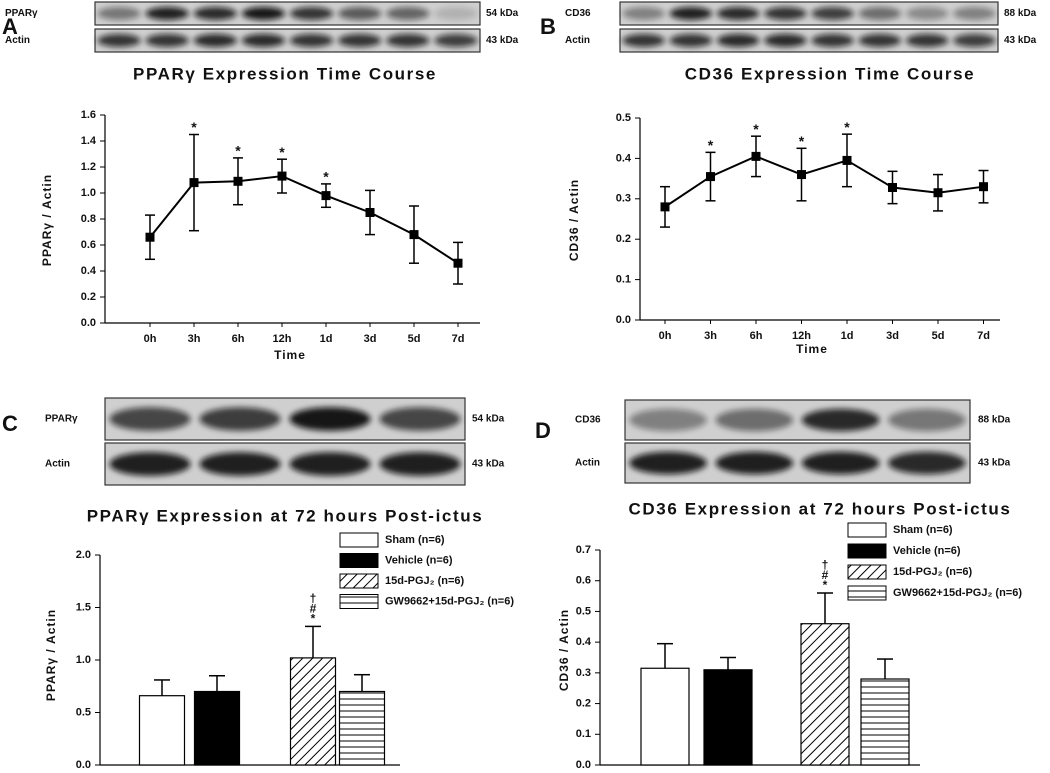 The image size is (1050, 773). What do you see at coordinates (820, 508) in the screenshot?
I see `chart-title: CD36 Expression at 72 hours Post-ictus` at bounding box center [820, 508].